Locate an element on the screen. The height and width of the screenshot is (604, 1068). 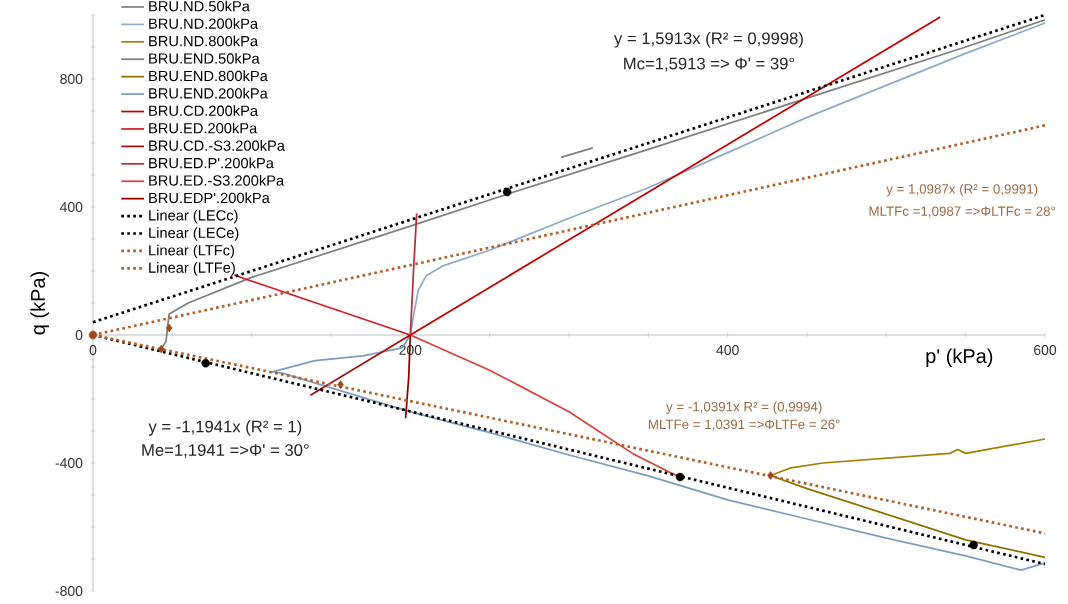
y-axis-title: q (kPa) is located at coordinates (39, 303).